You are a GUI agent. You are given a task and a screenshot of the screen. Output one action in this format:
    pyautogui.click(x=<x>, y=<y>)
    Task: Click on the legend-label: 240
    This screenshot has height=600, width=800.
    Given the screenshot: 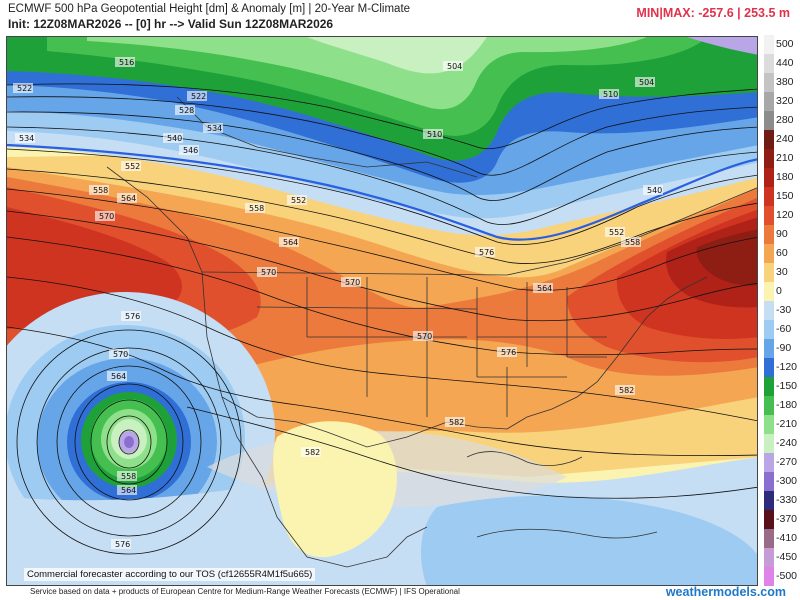 What is the action you would take?
    pyautogui.click(x=785, y=139)
    